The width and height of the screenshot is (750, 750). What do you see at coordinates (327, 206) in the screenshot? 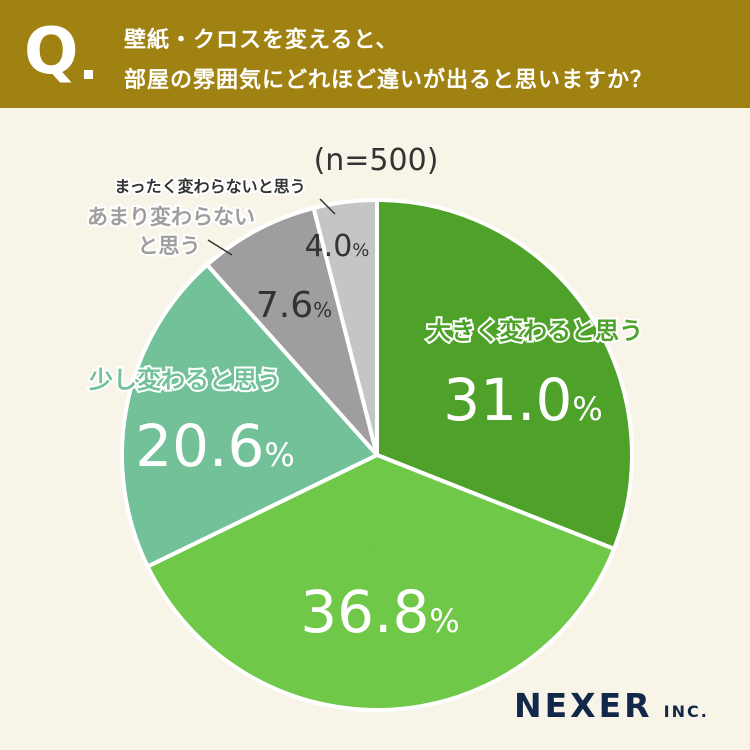
I see `slice-5-leader-line` at bounding box center [327, 206].